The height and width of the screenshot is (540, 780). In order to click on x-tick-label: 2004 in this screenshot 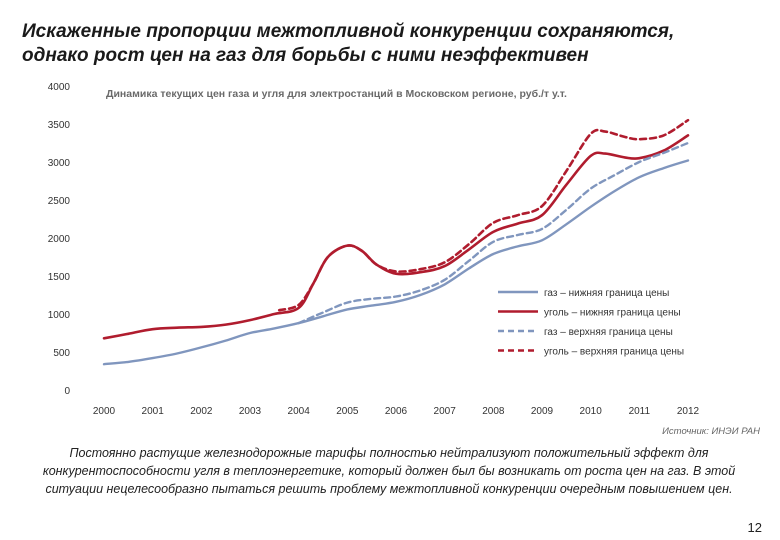, I will do `click(299, 411)`.